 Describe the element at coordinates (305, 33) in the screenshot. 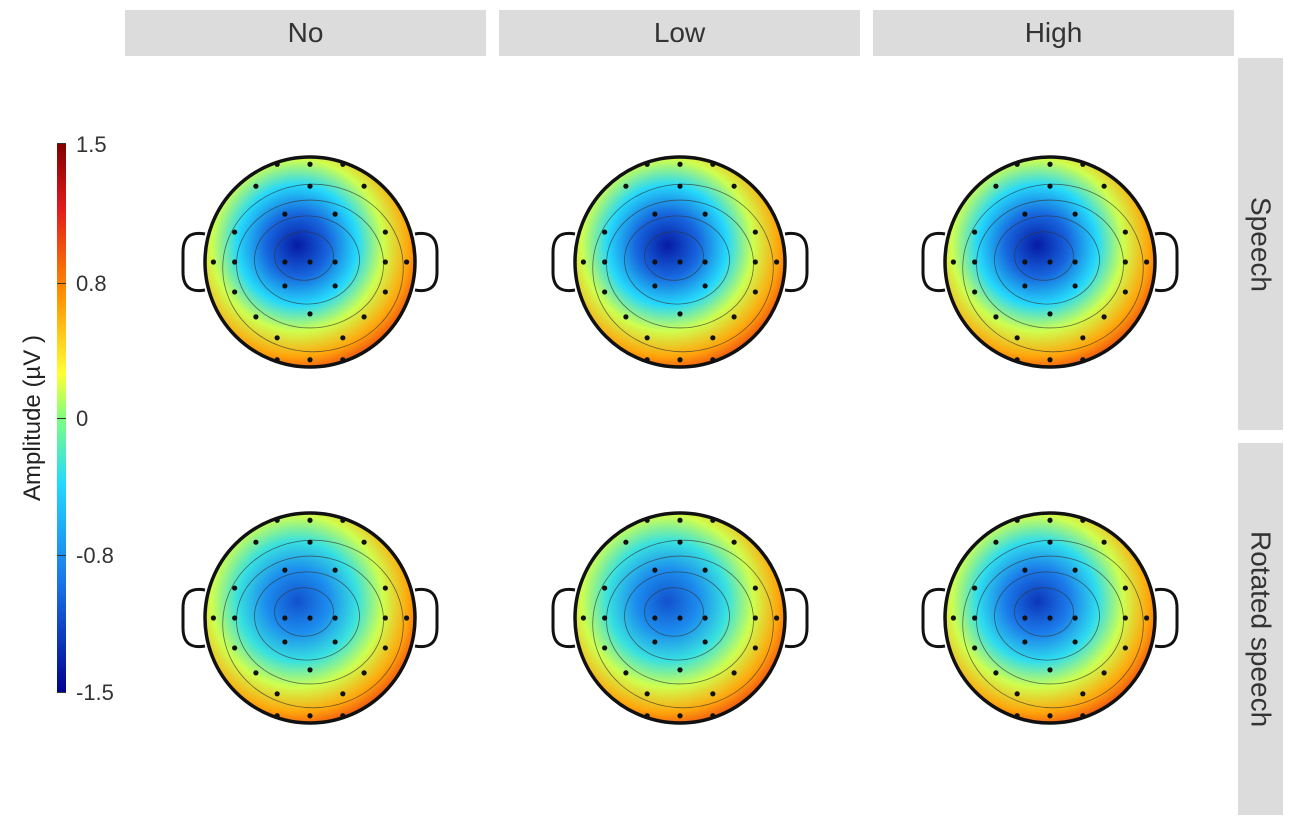

I see `facet-column-no: No` at that location.